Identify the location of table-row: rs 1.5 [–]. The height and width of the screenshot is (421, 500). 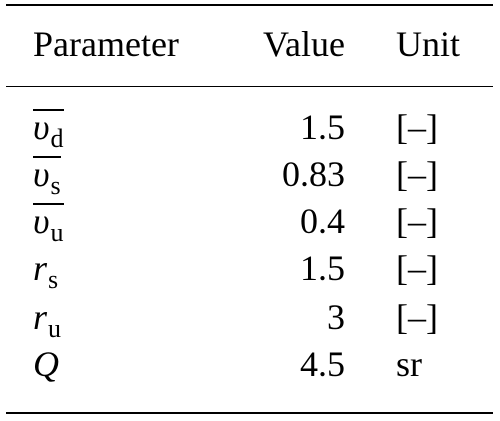
(250, 270).